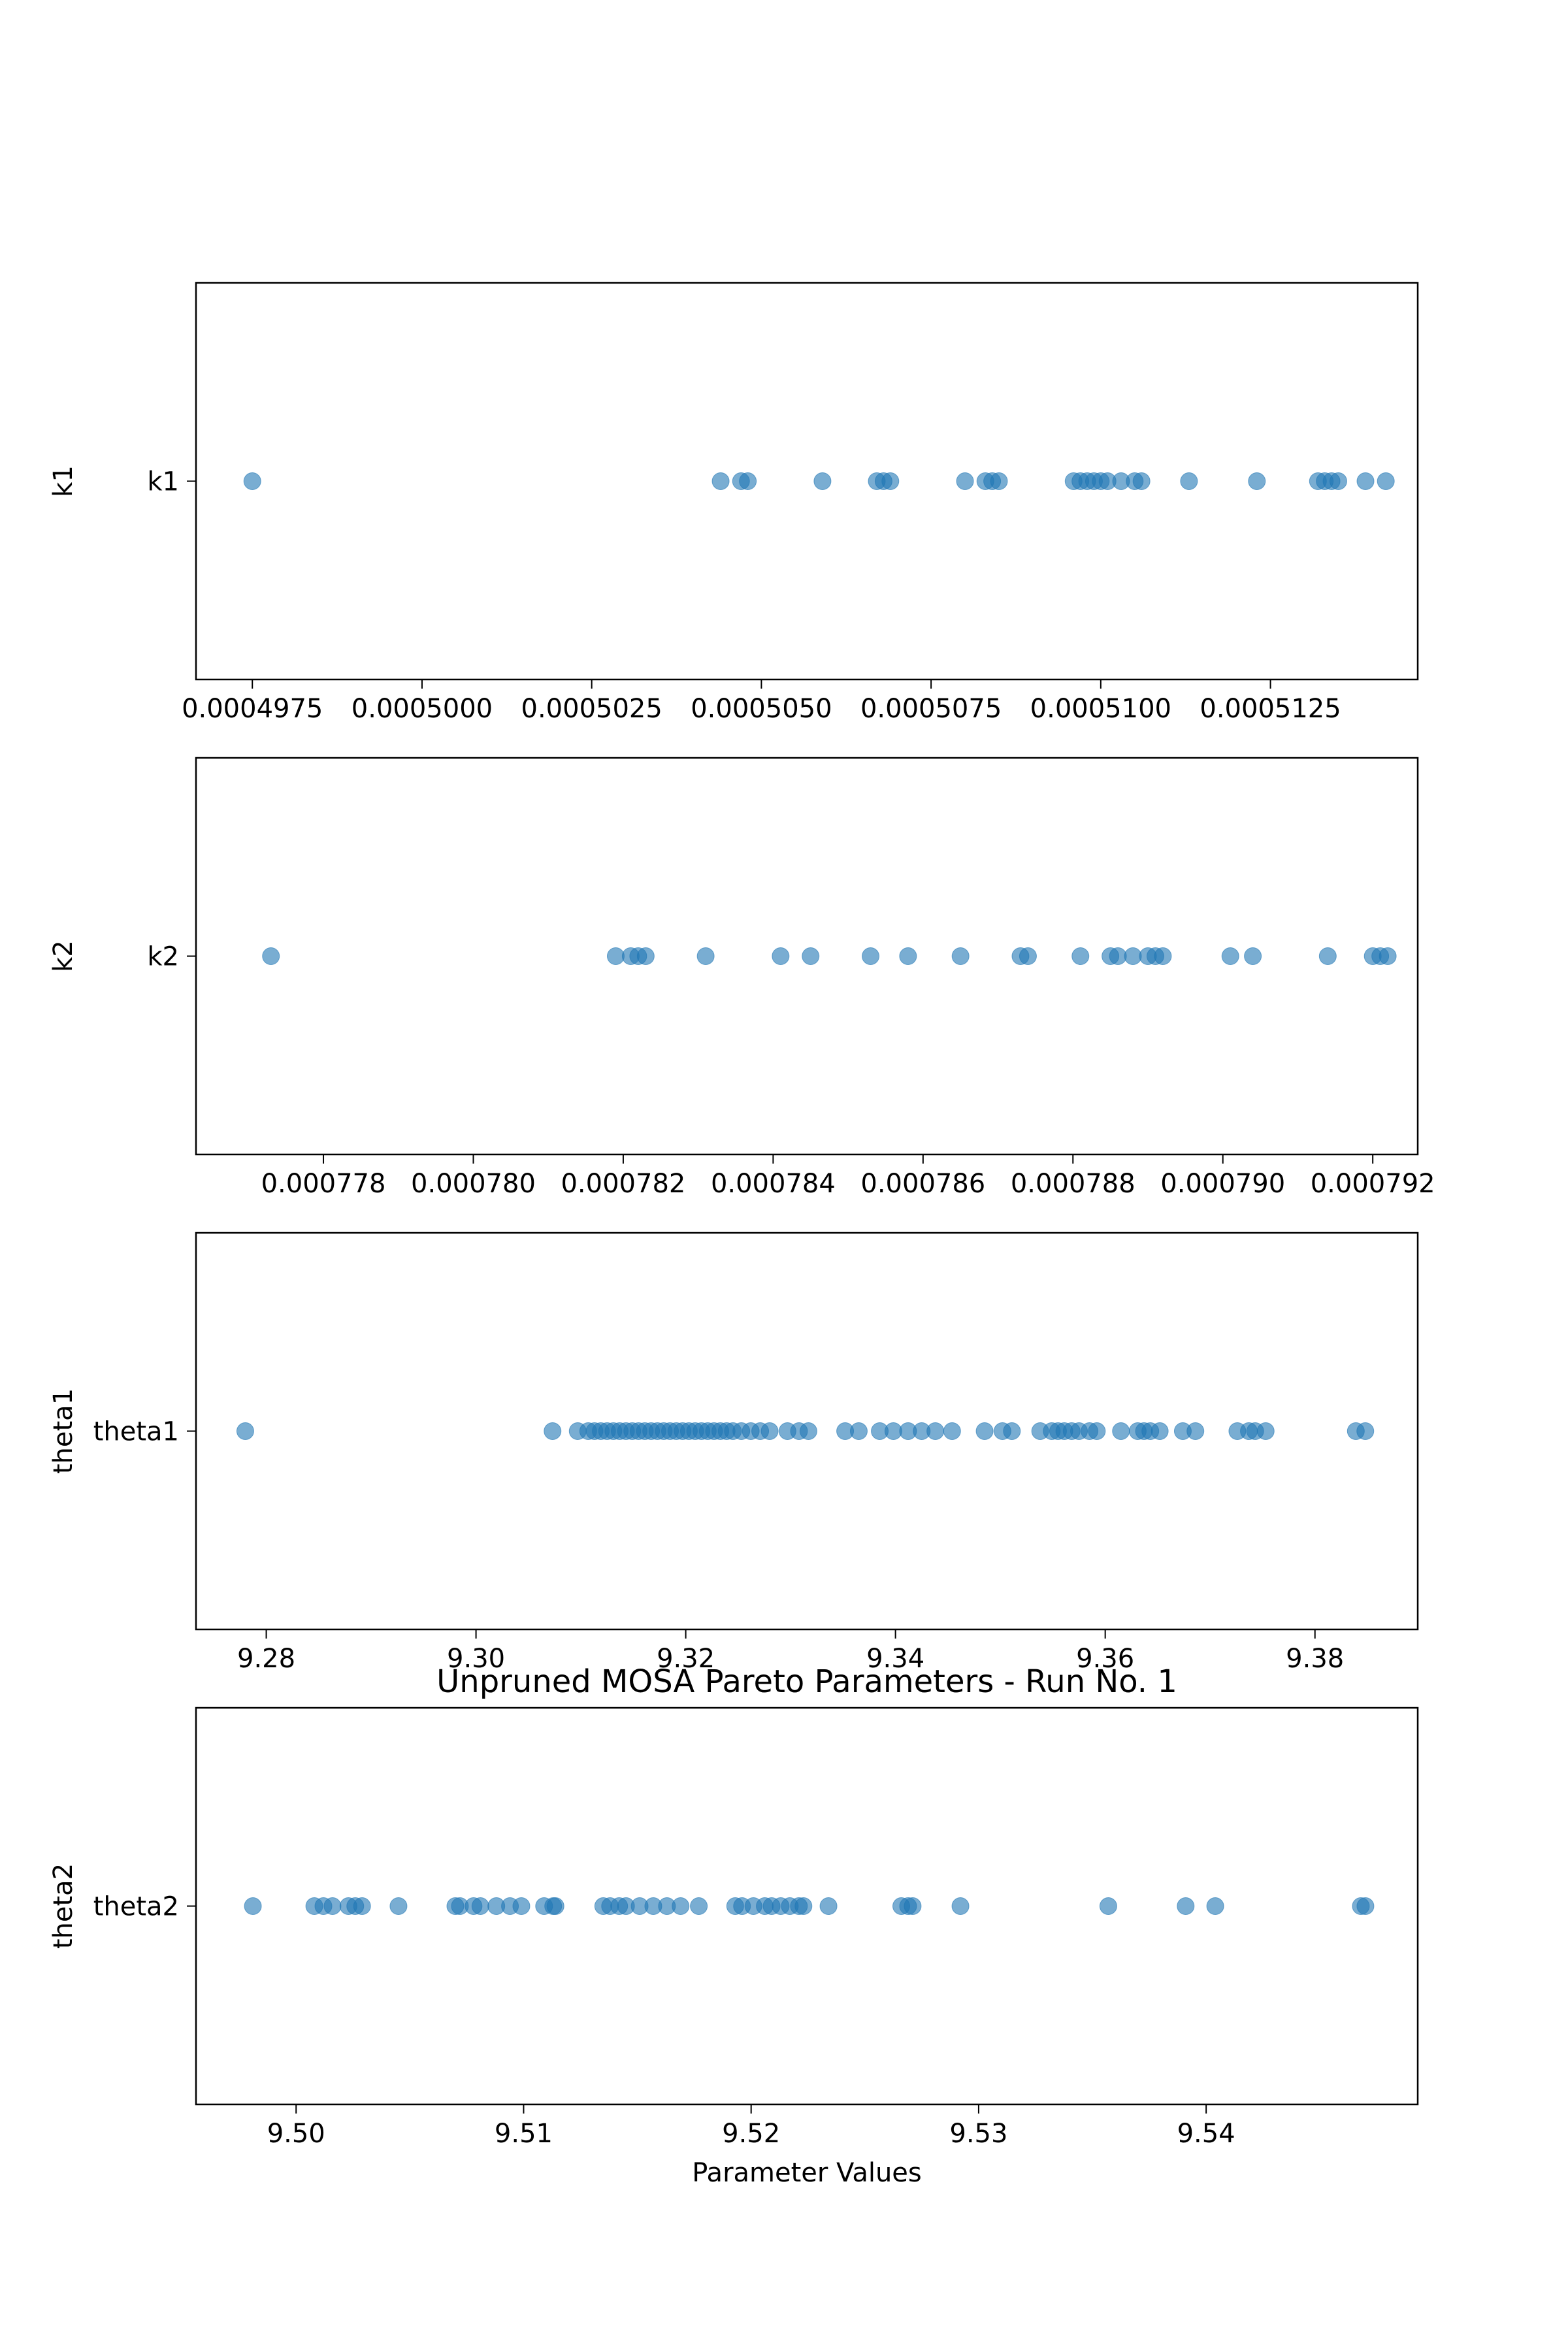  What do you see at coordinates (63, 1906) in the screenshot?
I see `y-axis-label: theta2` at bounding box center [63, 1906].